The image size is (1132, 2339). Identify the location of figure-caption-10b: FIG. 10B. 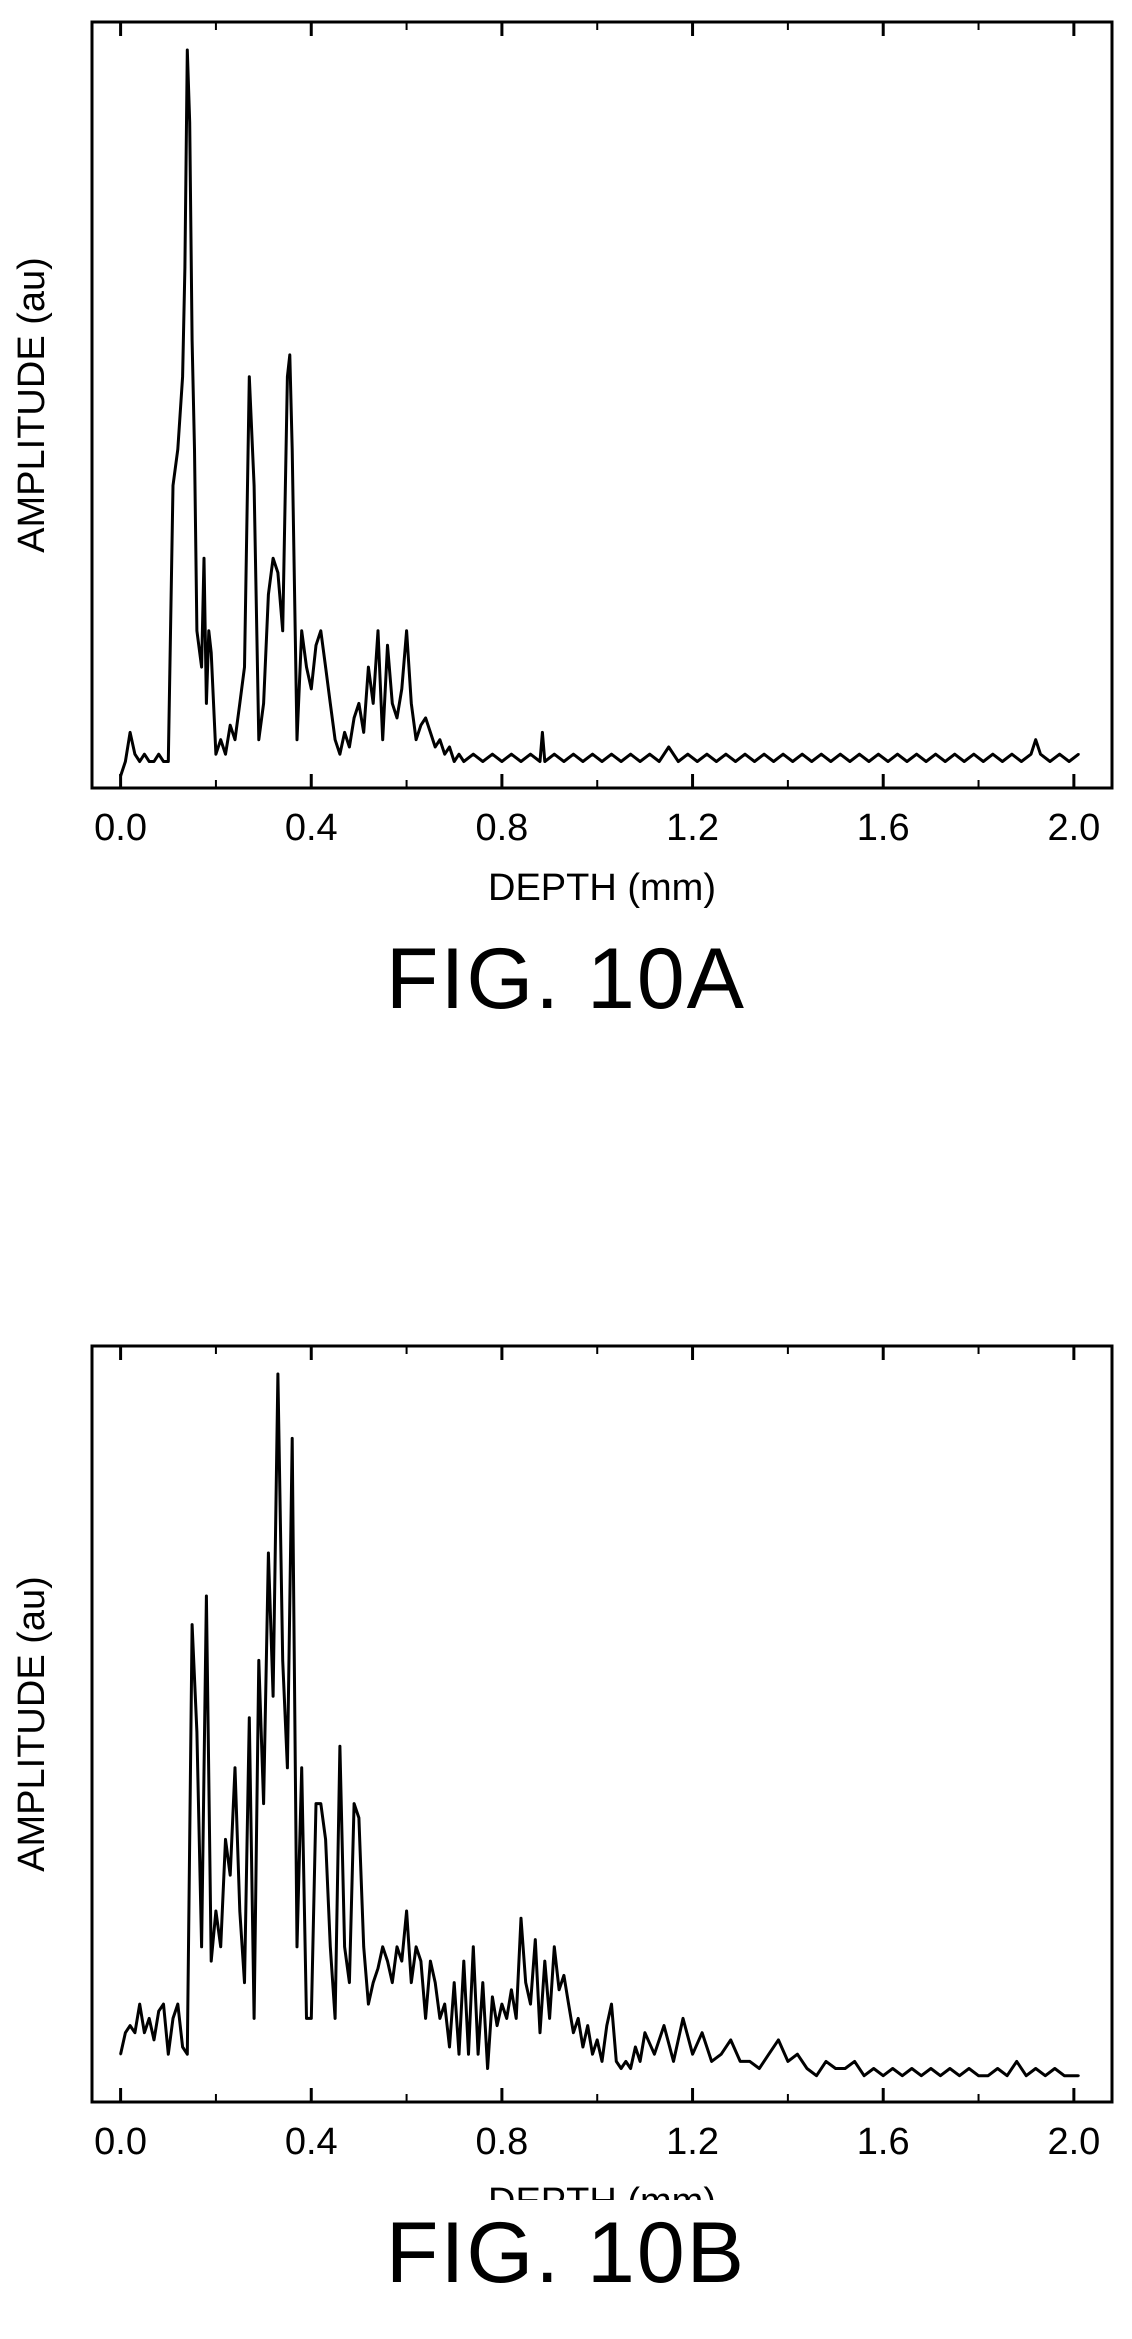
(566, 2253).